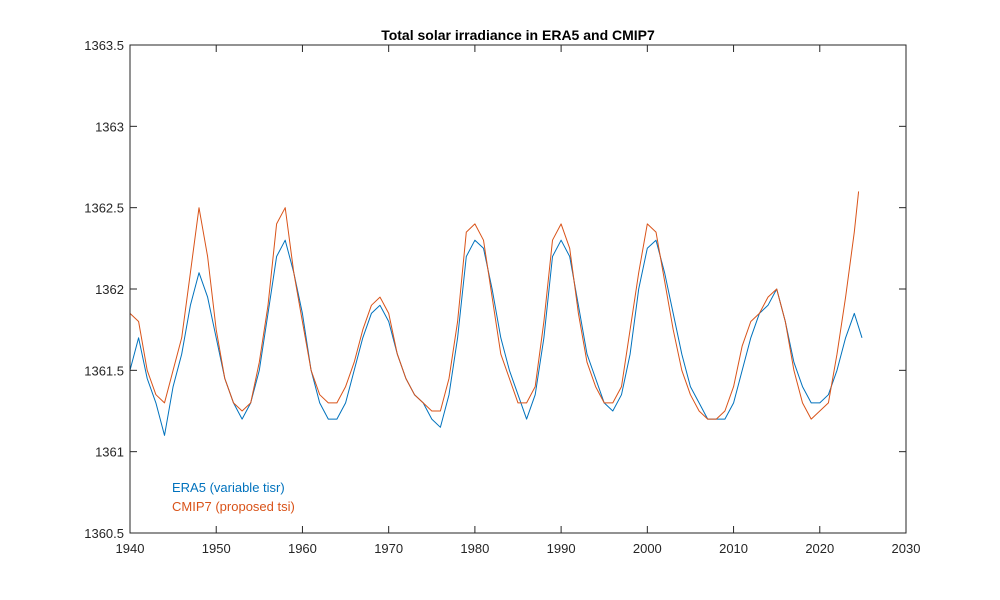 The width and height of the screenshot is (1000, 600). I want to click on x-tick-label: 1980, so click(474, 548).